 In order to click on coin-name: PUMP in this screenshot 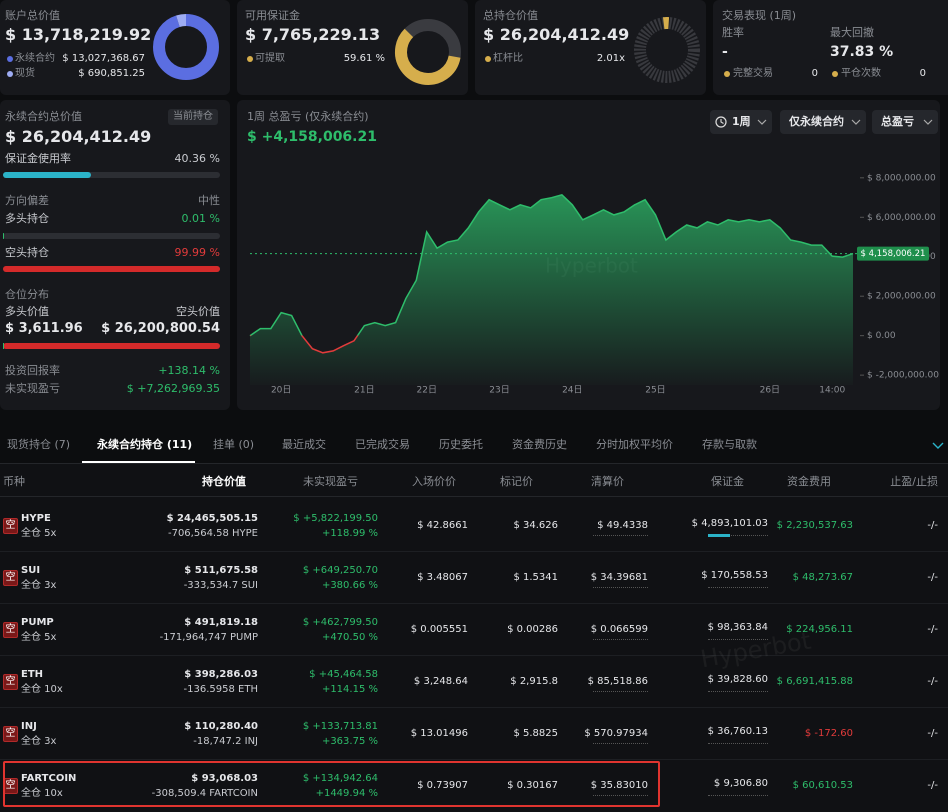, I will do `click(37, 622)`.